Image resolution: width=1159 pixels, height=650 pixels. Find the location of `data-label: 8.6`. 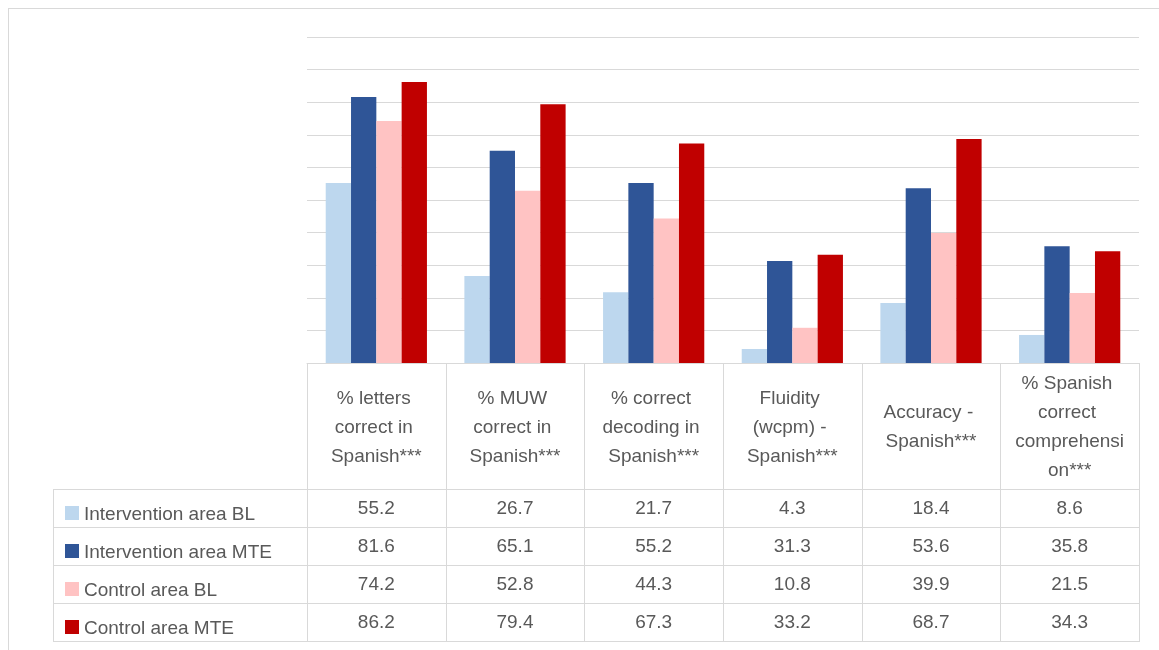

data-label: 8.6 is located at coordinates (1069, 508).